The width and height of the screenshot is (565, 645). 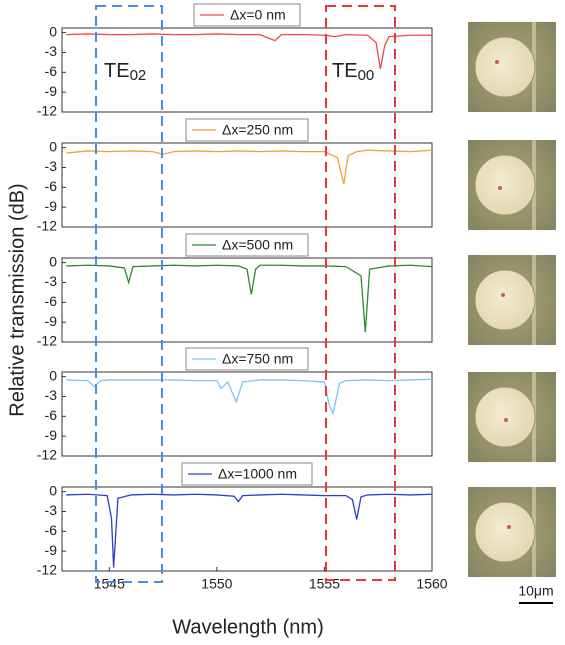 I want to click on mode-index: 02, so click(x=138, y=75).